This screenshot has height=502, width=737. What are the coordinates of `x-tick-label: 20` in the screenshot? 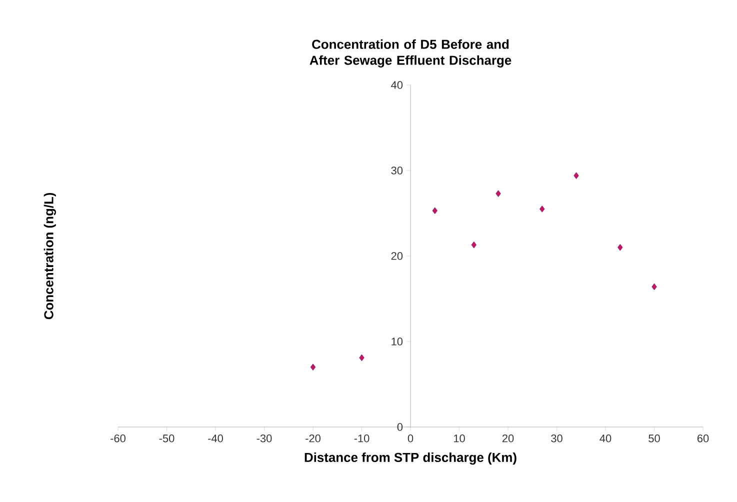 It's located at (508, 438).